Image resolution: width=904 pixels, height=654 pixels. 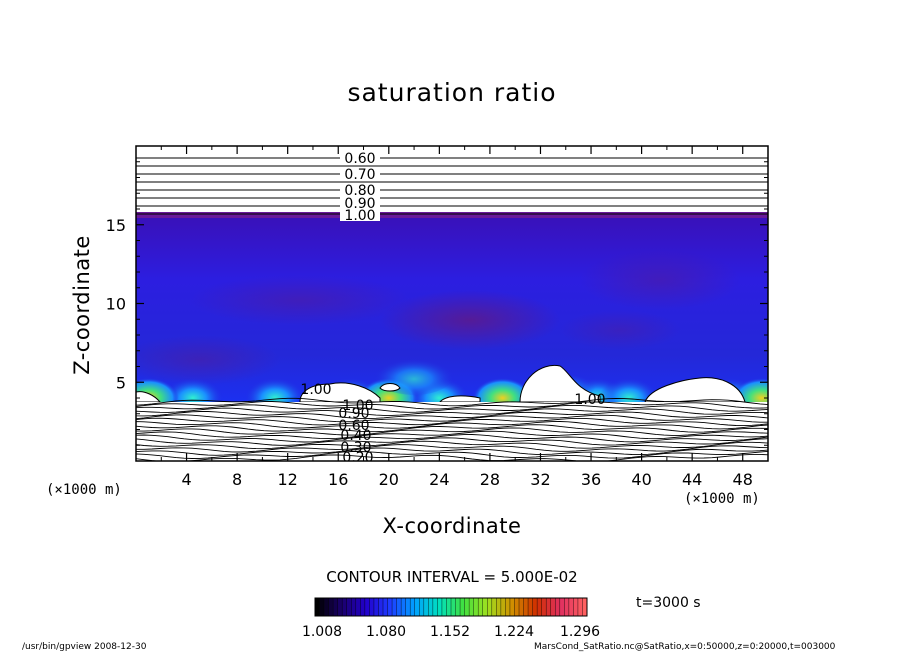 What do you see at coordinates (288, 479) in the screenshot?
I see `x-tick-label: 12` at bounding box center [288, 479].